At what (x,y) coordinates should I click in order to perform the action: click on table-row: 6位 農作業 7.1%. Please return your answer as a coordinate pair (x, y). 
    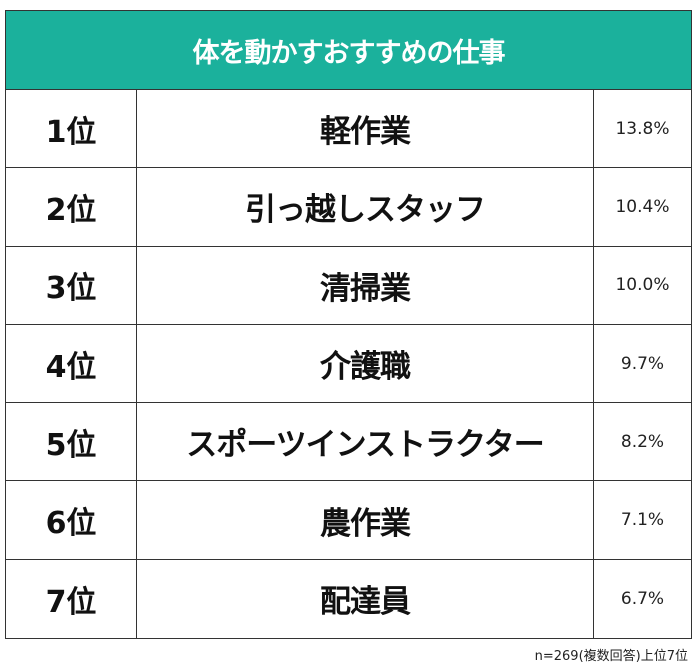
    Looking at the image, I should click on (348, 520).